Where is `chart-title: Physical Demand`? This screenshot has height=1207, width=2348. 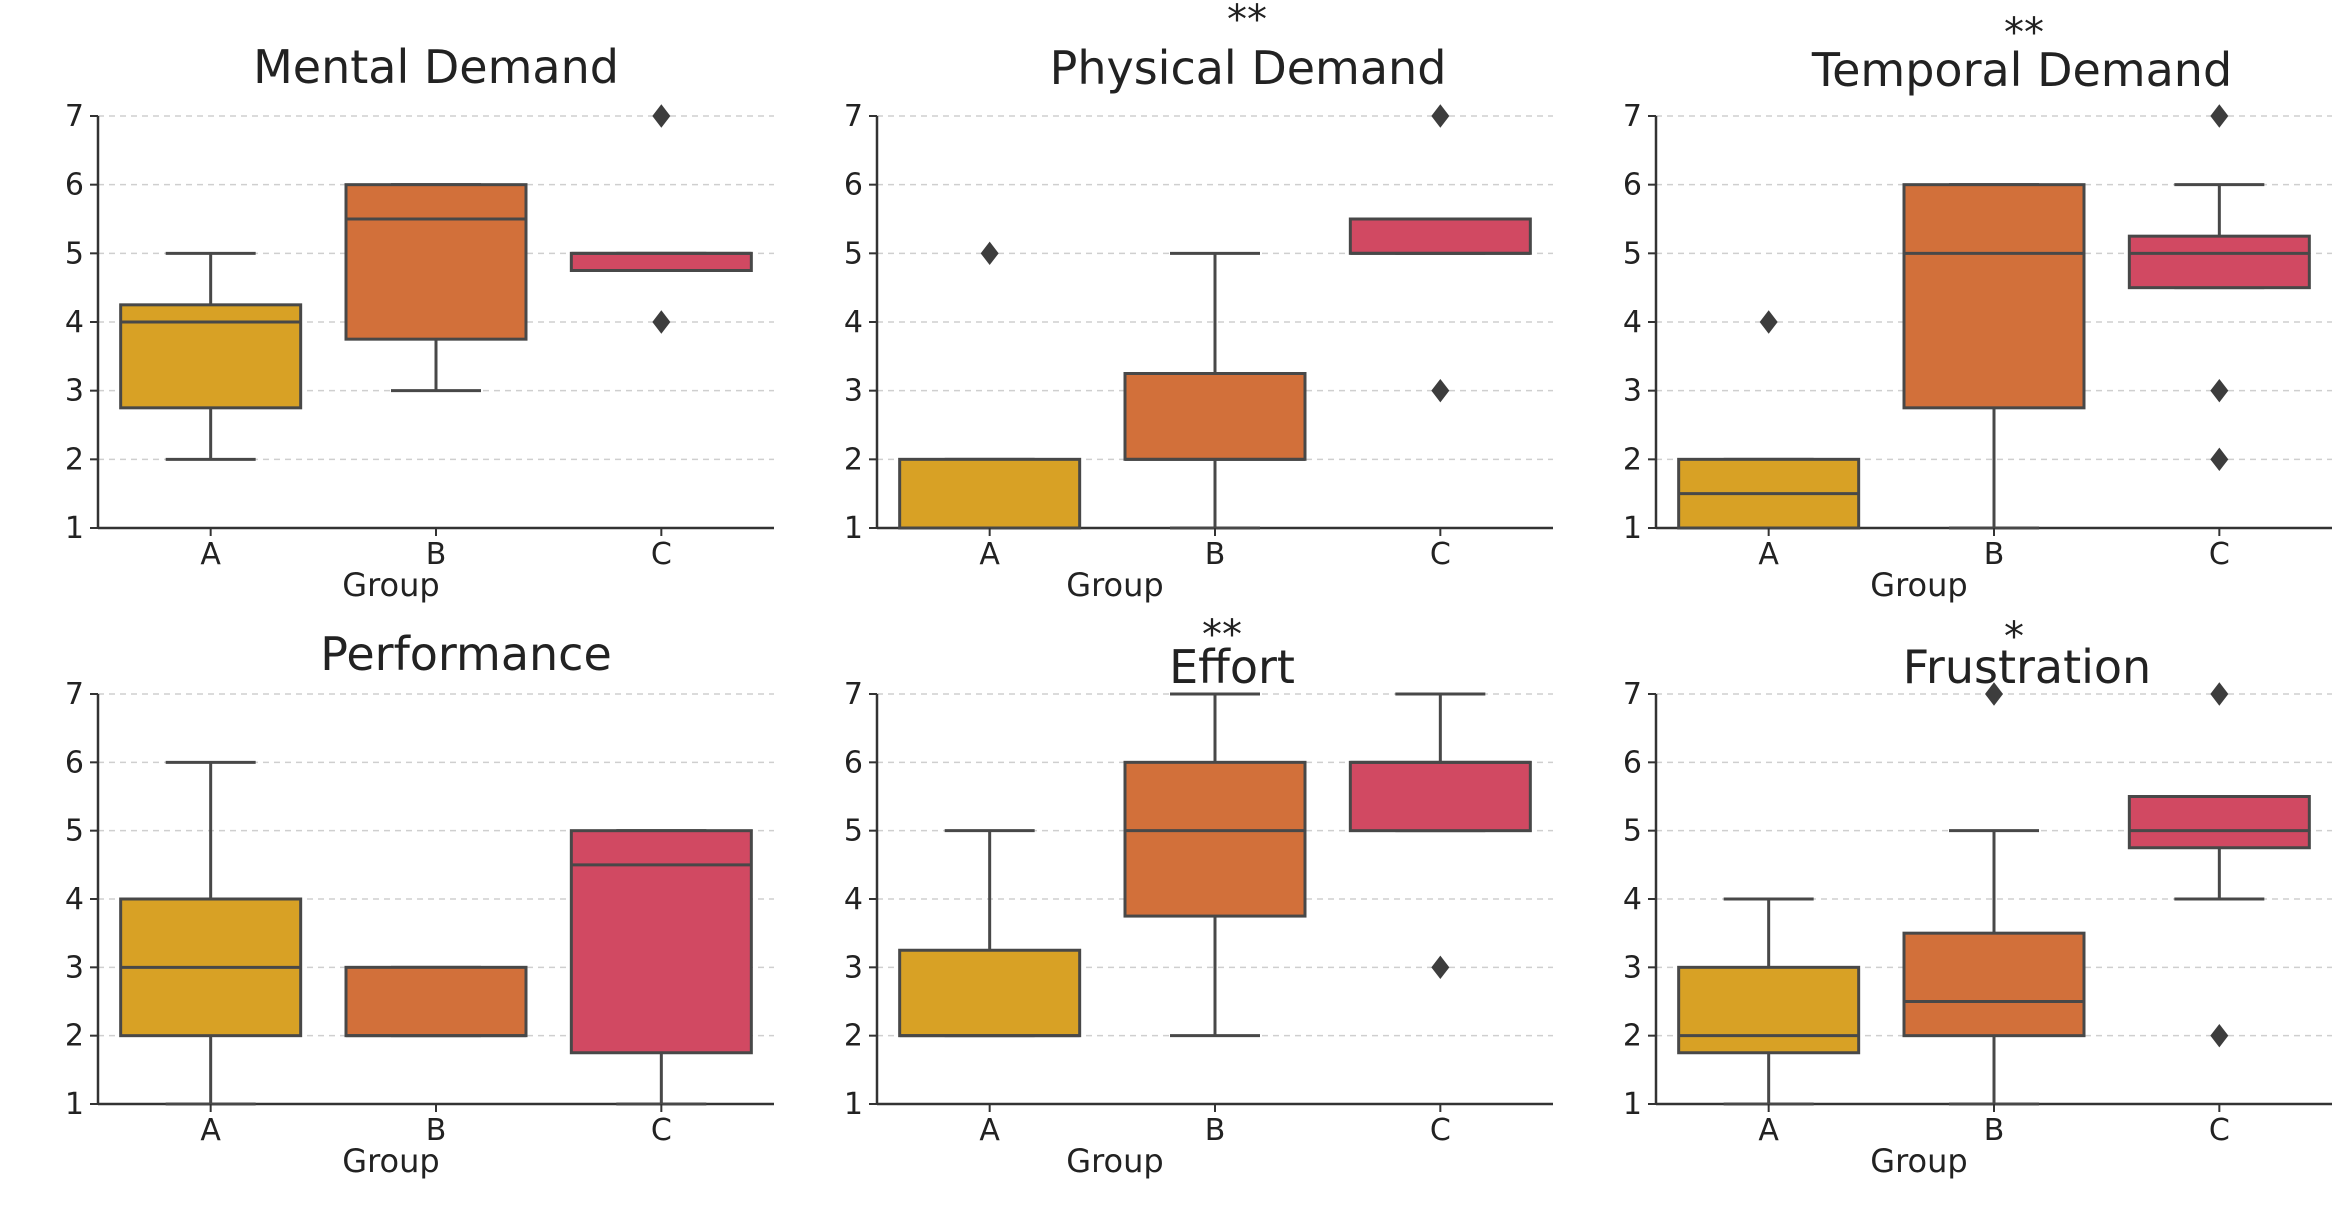
chart-title: Physical Demand is located at coordinates (1248, 68).